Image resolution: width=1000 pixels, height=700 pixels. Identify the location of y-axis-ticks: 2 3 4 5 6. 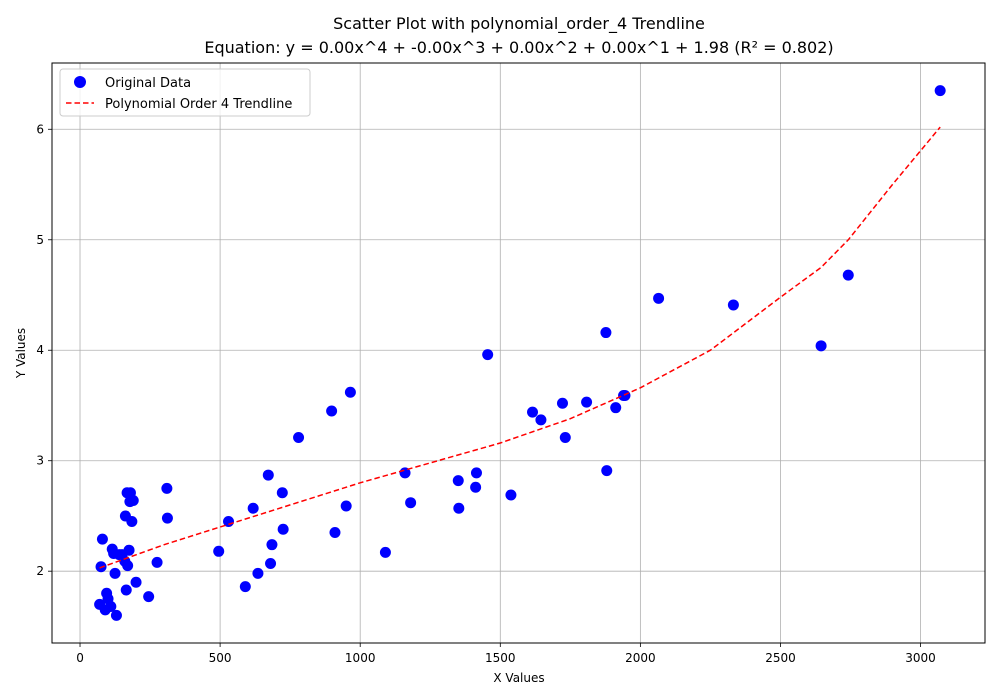
(44, 350).